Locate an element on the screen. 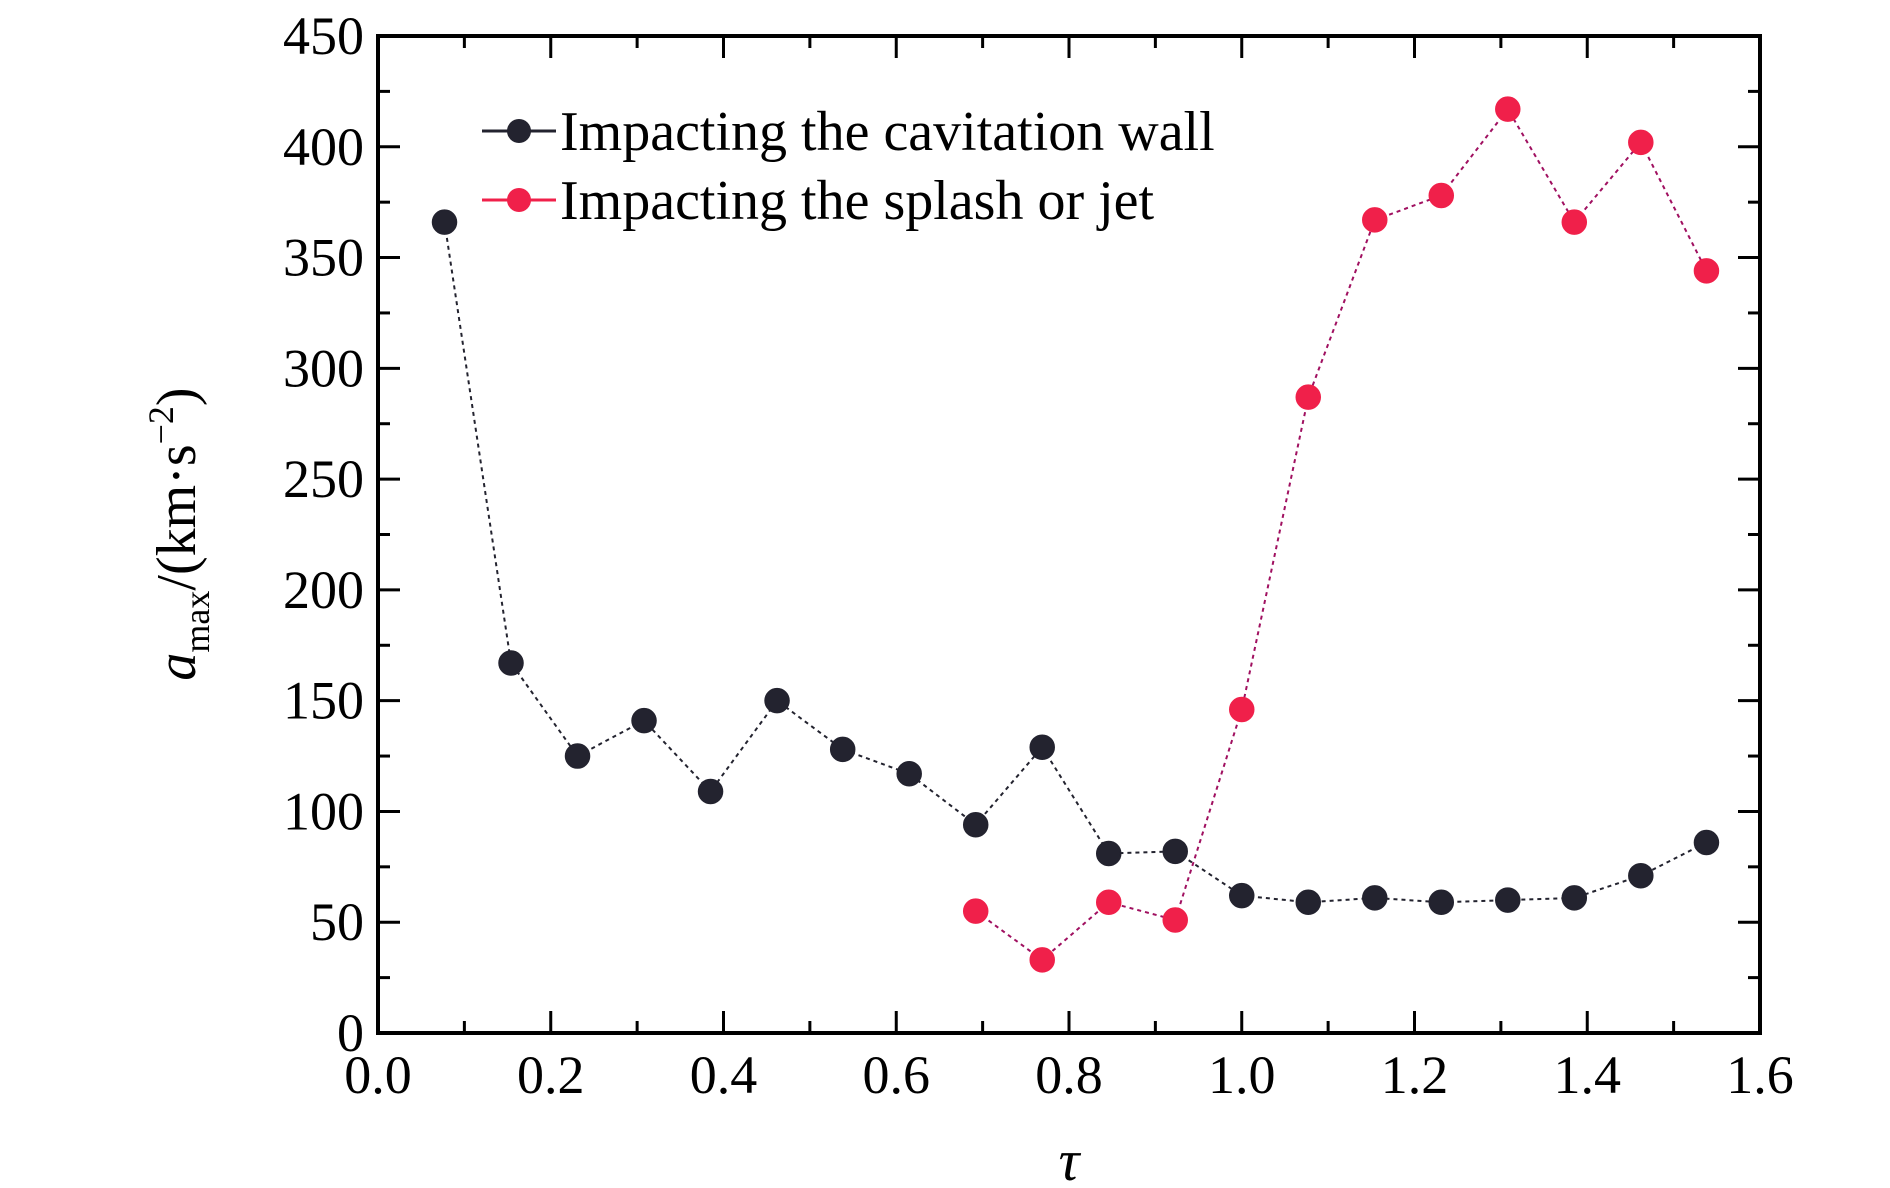 The height and width of the screenshot is (1188, 1890). y-axis-title-subscript: max is located at coordinates (197, 622).